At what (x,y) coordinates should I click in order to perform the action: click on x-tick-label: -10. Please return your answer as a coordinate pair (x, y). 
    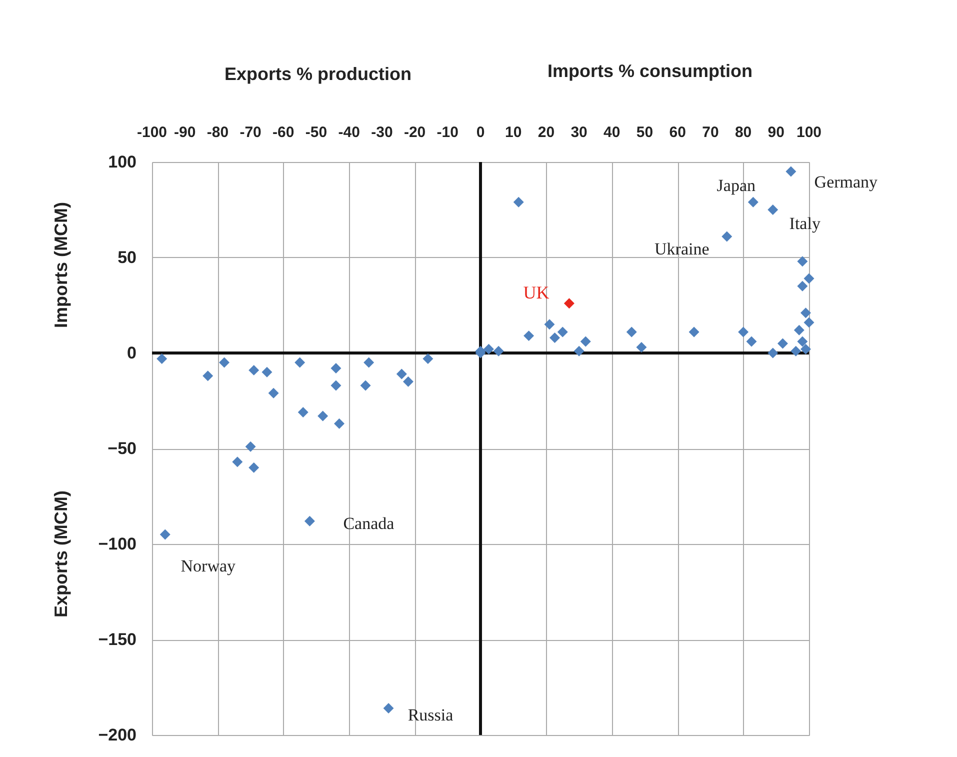
    Looking at the image, I should click on (447, 132).